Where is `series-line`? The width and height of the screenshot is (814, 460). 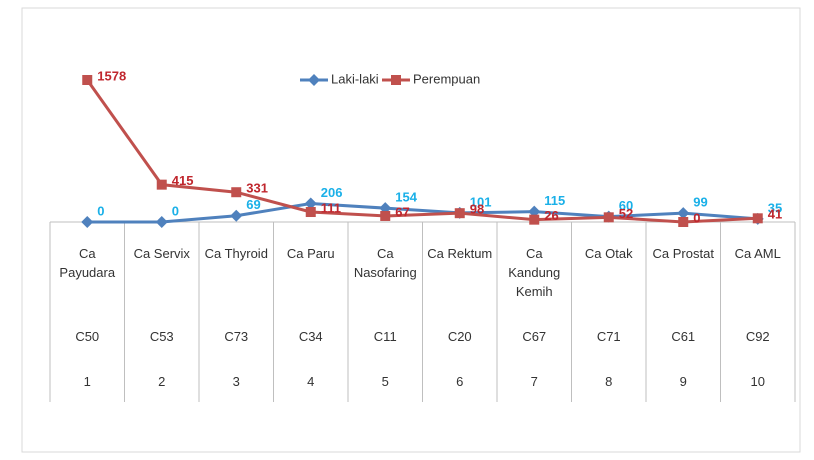 series-line is located at coordinates (422, 212).